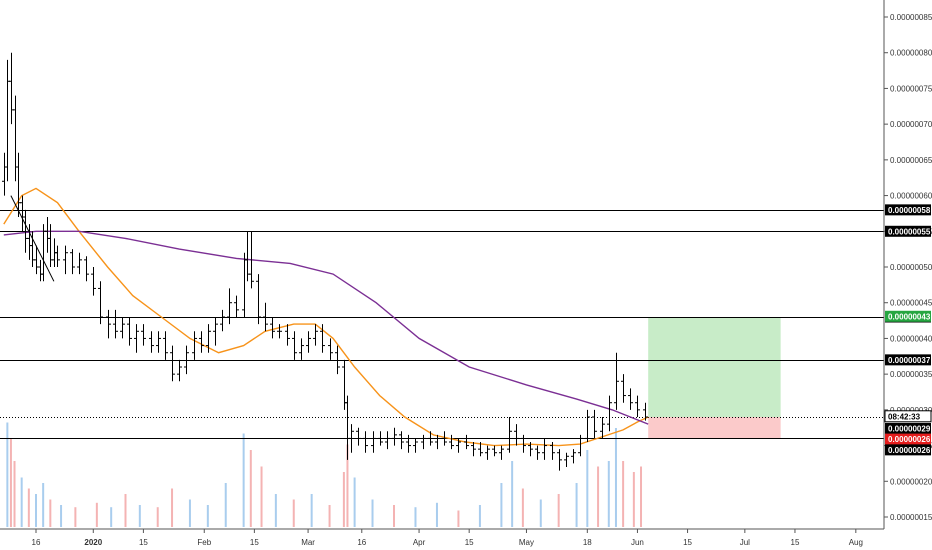 This screenshot has width=932, height=550. Describe the element at coordinates (911, 517) in the screenshot. I see `y-tick-label: 0.00000015` at that location.